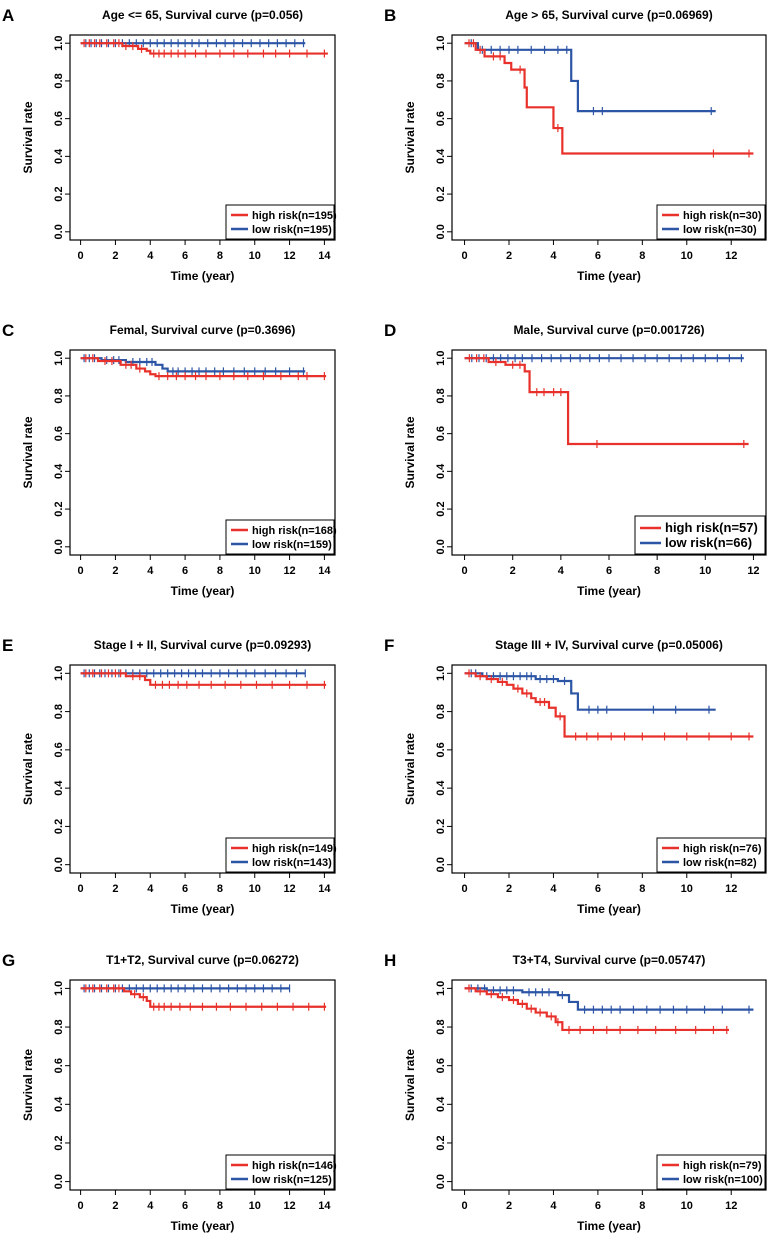 The width and height of the screenshot is (771, 1240). I want to click on panel-letter: B, so click(390, 15).